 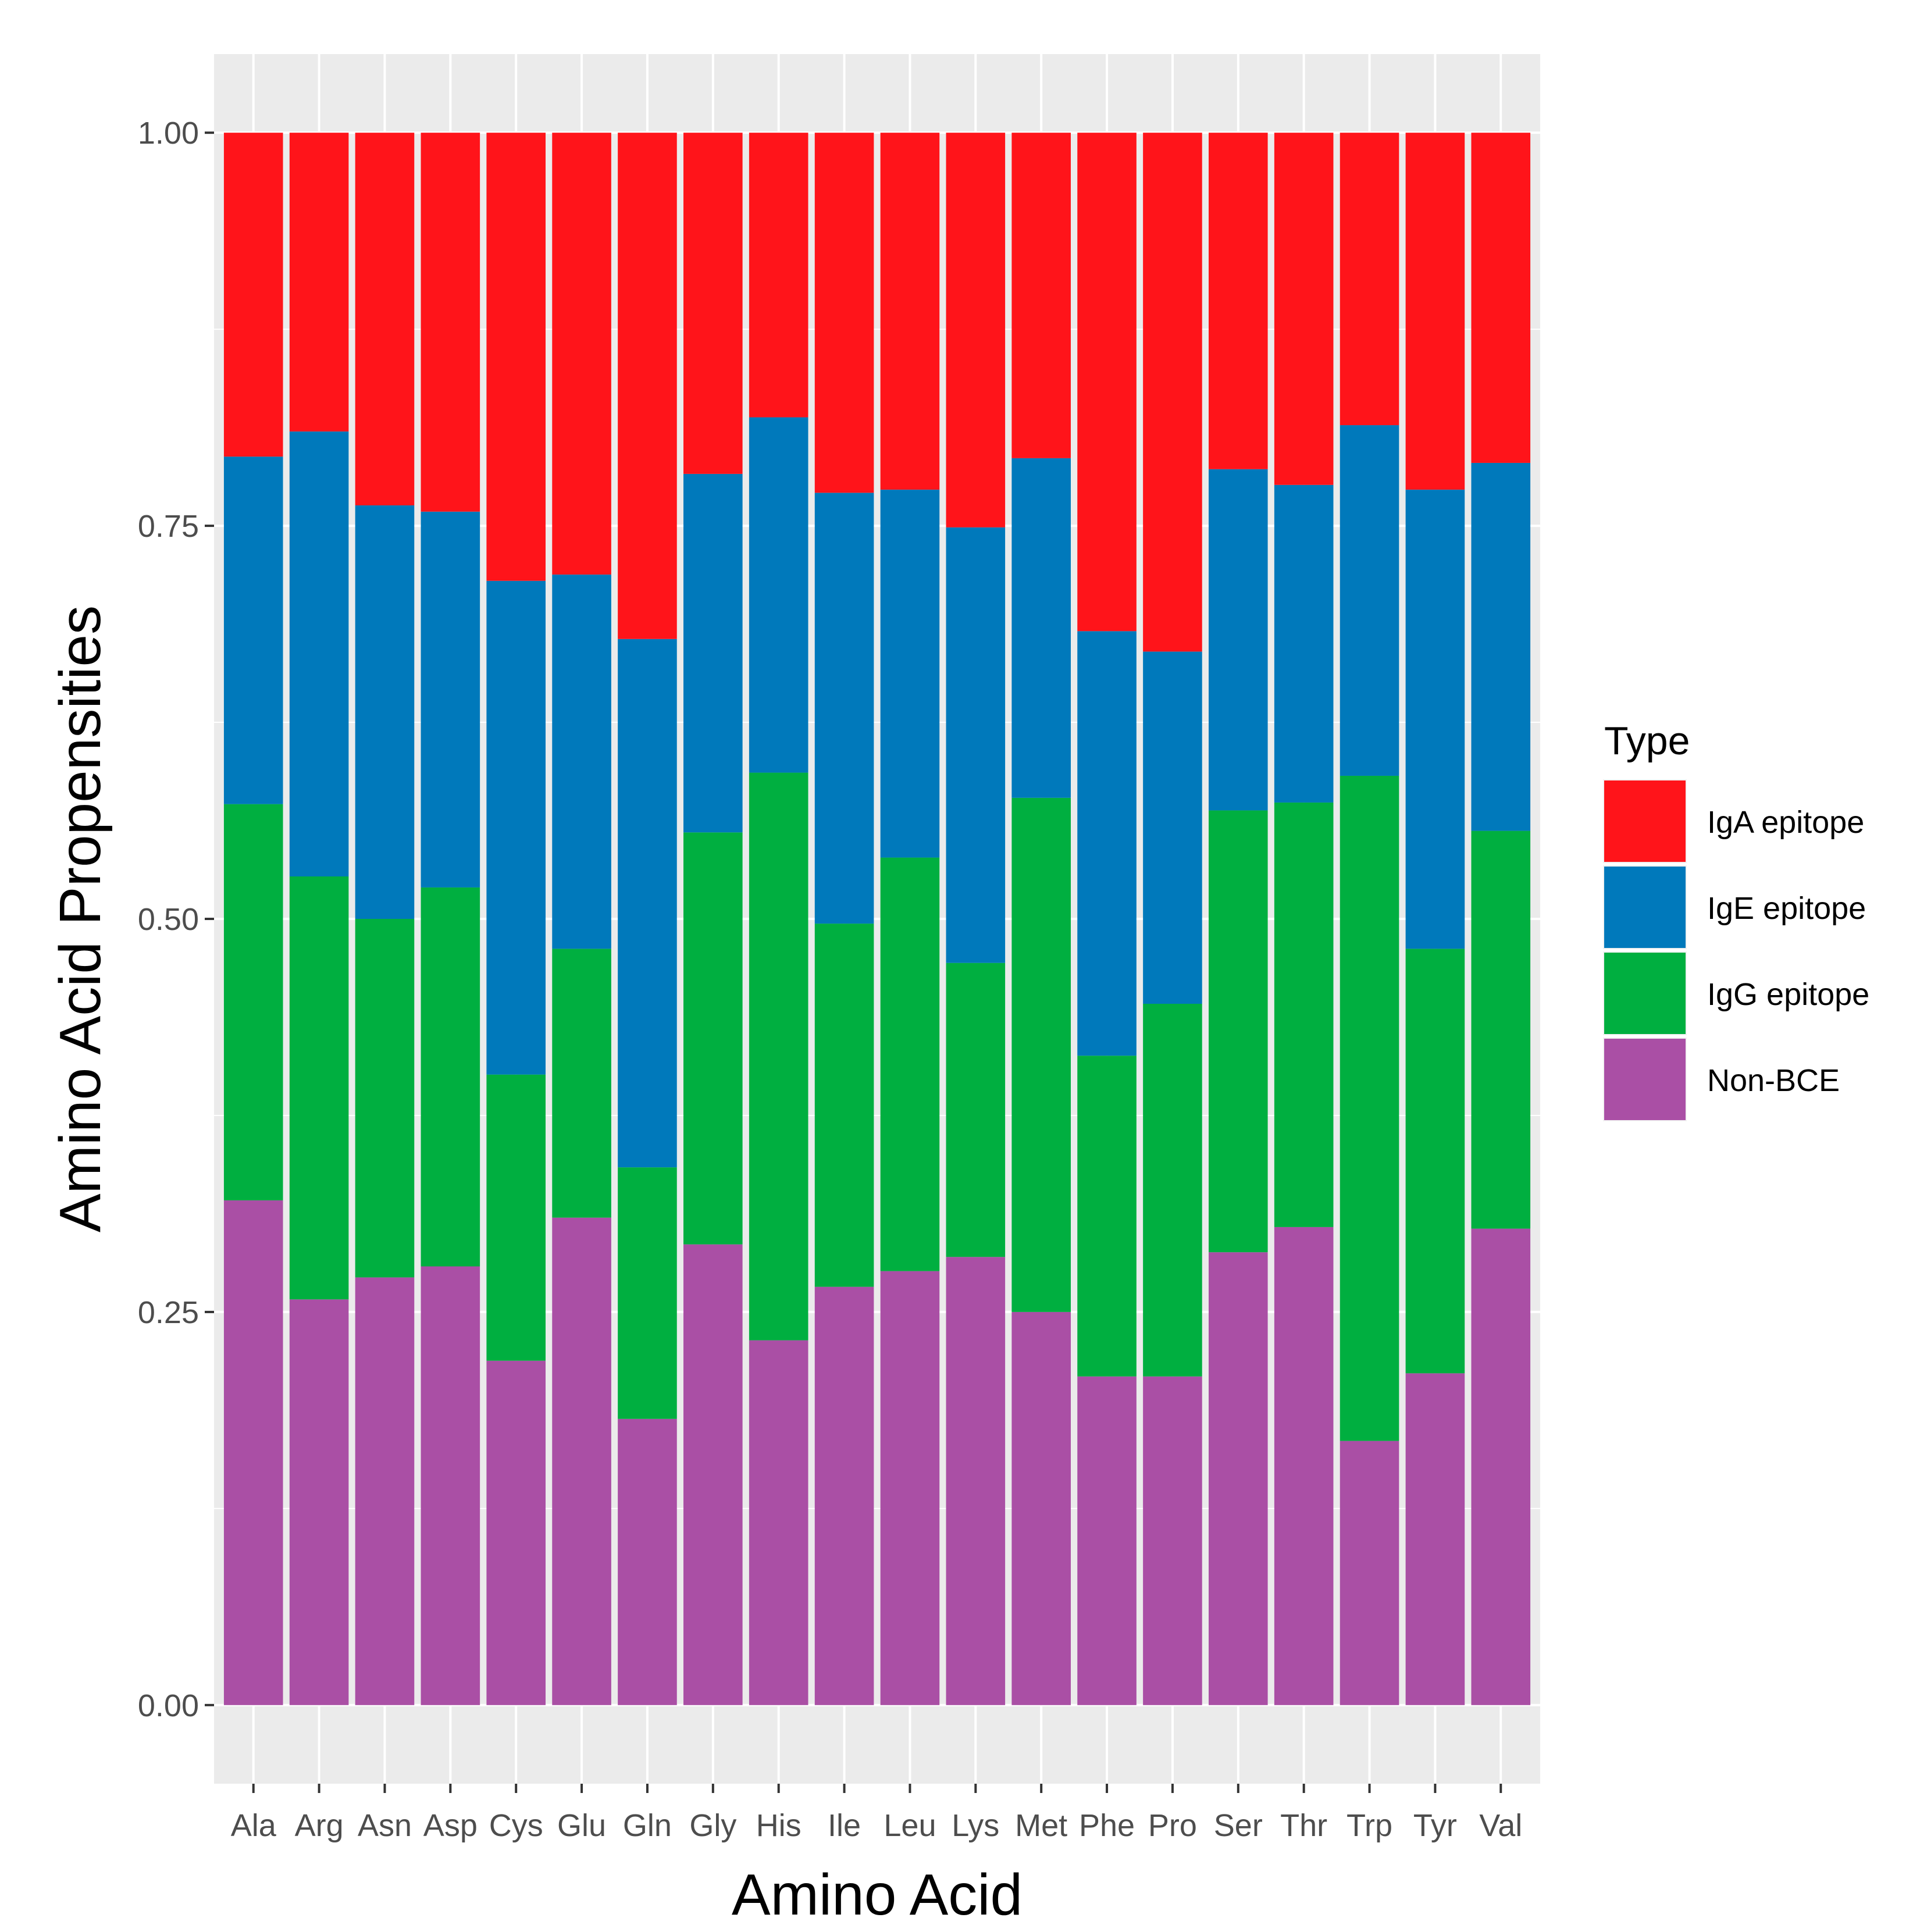 What do you see at coordinates (976, 1481) in the screenshot?
I see `bar-lys-non-bce` at bounding box center [976, 1481].